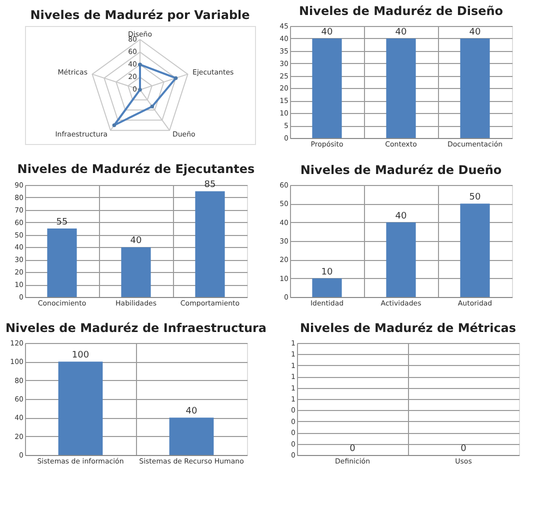  What do you see at coordinates (136, 328) in the screenshot?
I see `chart-title: Niveles de Maduréz de Infraestructura` at bounding box center [136, 328].